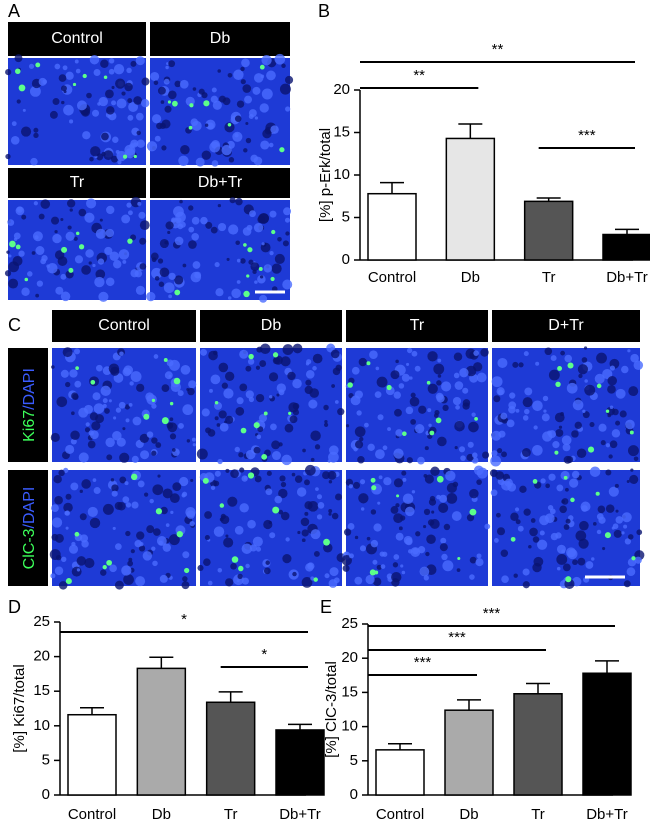  Describe the element at coordinates (419, 75) in the screenshot. I see `significance-stars: **` at that location.